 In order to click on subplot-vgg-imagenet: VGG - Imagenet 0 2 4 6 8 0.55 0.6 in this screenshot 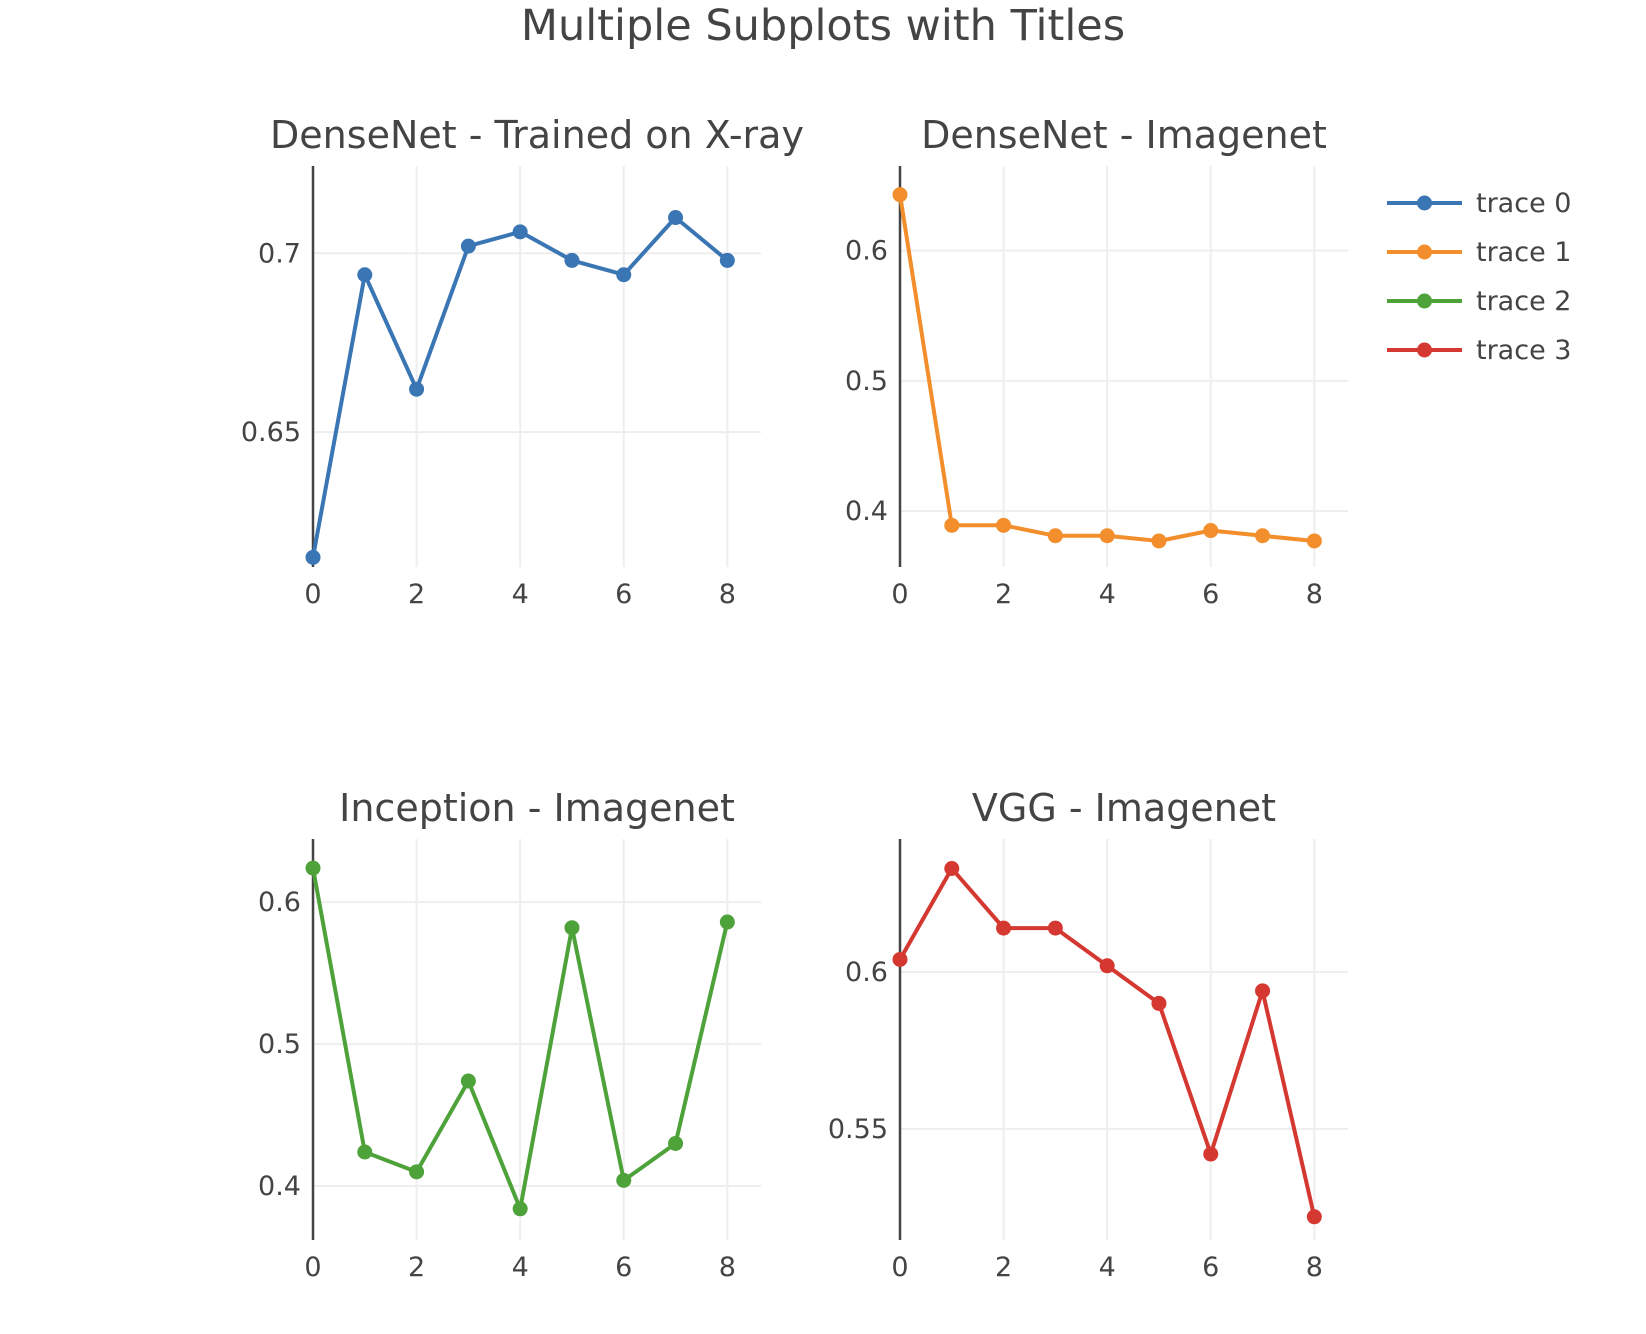, I will do `click(1088, 1034)`.